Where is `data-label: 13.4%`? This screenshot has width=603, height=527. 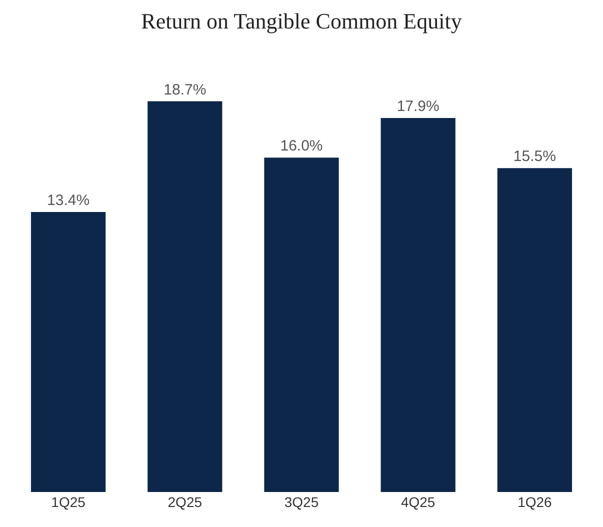
data-label: 13.4% is located at coordinates (68, 200).